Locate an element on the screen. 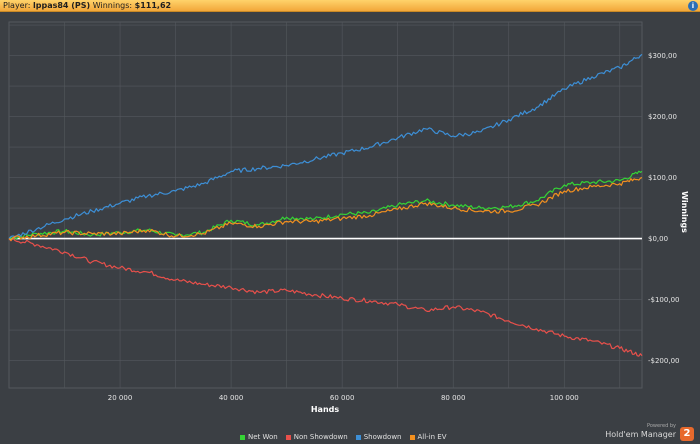 Image resolution: width=700 pixels, height=444 pixels. winnings-value: $111,62 is located at coordinates (153, 5).